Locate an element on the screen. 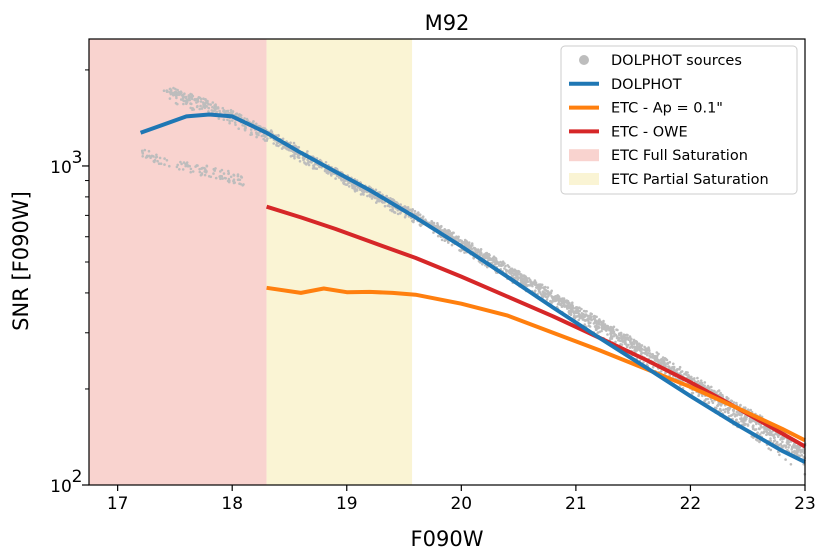 Image resolution: width=830 pixels, height=557 pixels. legend-full-saturation: ETC Full Saturation is located at coordinates (658, 156).